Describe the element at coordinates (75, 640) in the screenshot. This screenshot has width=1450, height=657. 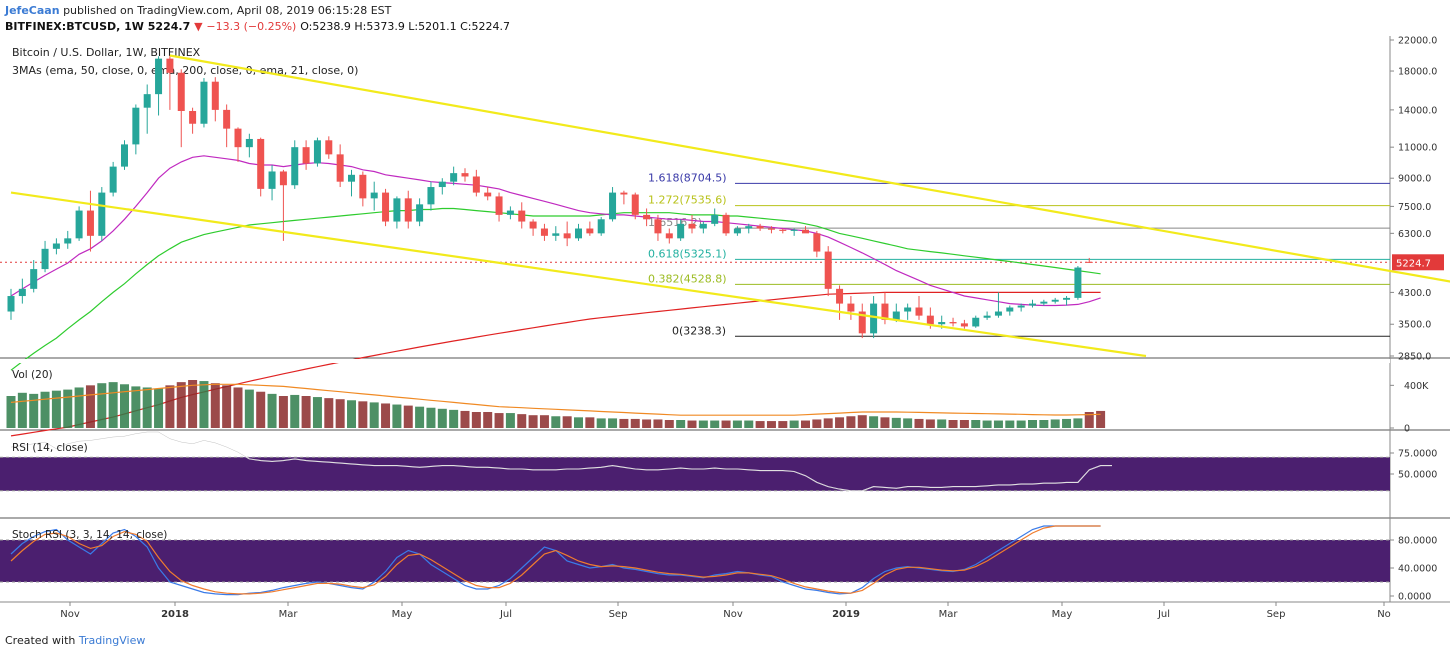
I see `footer: Created with TradingView` at that location.